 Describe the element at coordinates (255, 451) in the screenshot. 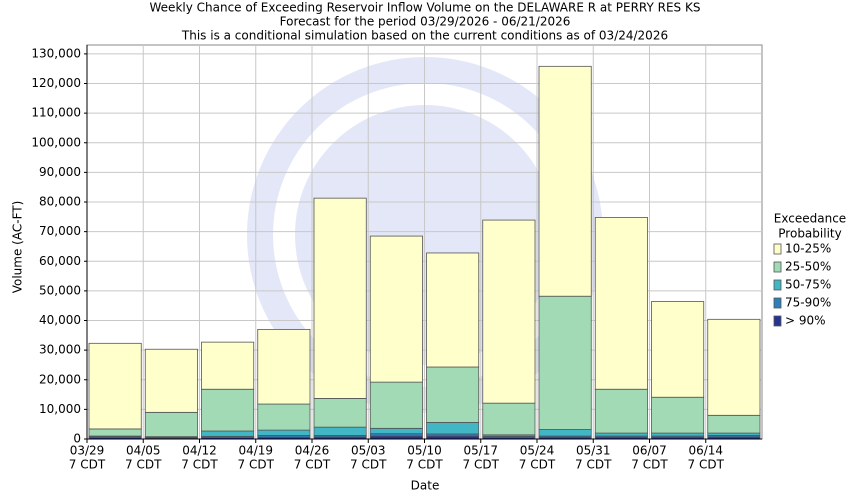

I see `x-tick-label: 04/19` at that location.